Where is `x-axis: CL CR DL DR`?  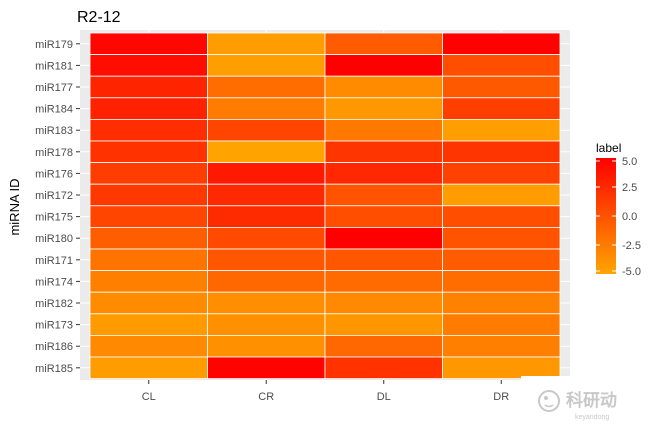
x-axis: CL CR DL DR is located at coordinates (325, 391).